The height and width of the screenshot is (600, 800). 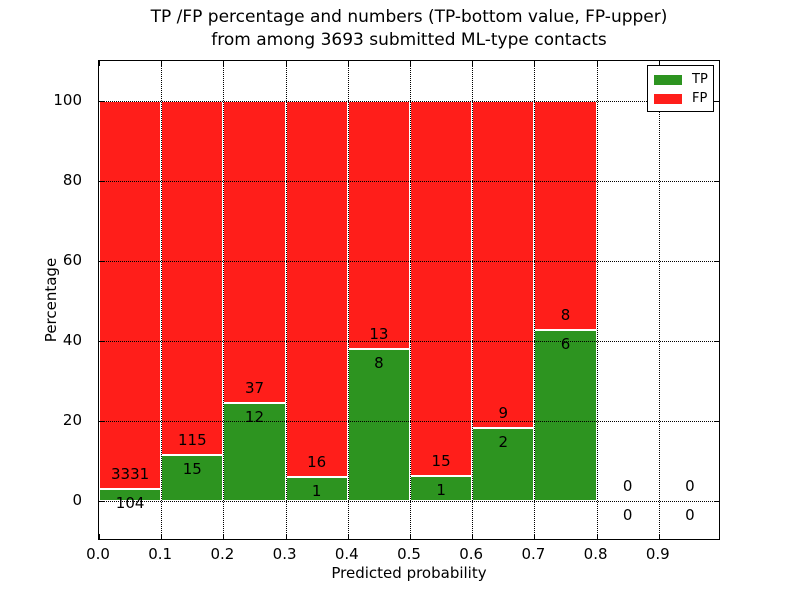 I want to click on x-tick-label: 0.1, so click(x=160, y=554).